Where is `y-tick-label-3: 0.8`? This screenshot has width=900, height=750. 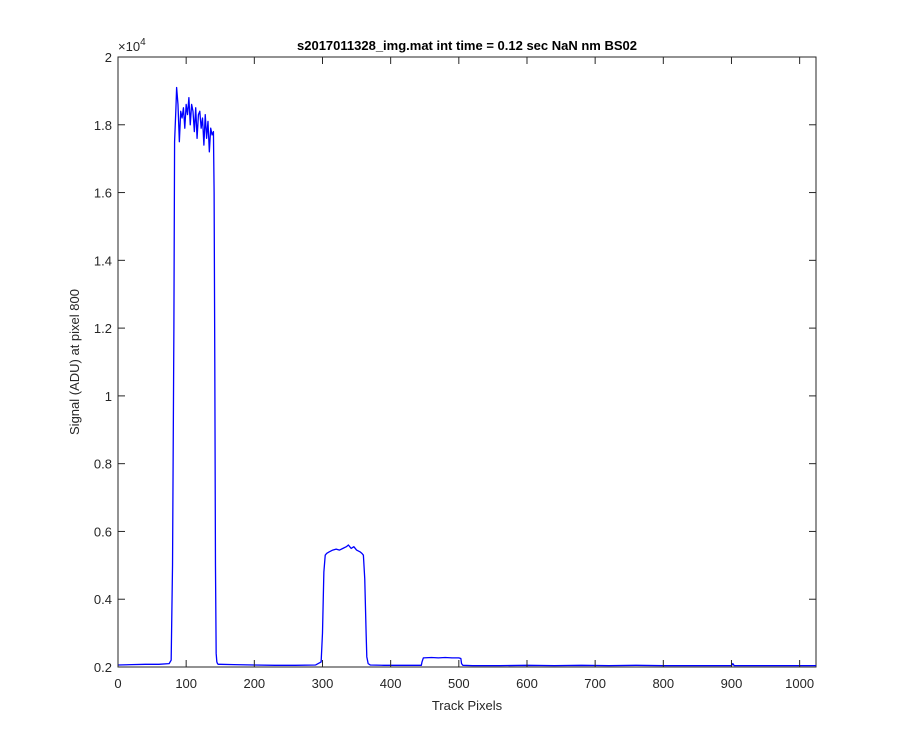
y-tick-label-3: 0.8 is located at coordinates (103, 464).